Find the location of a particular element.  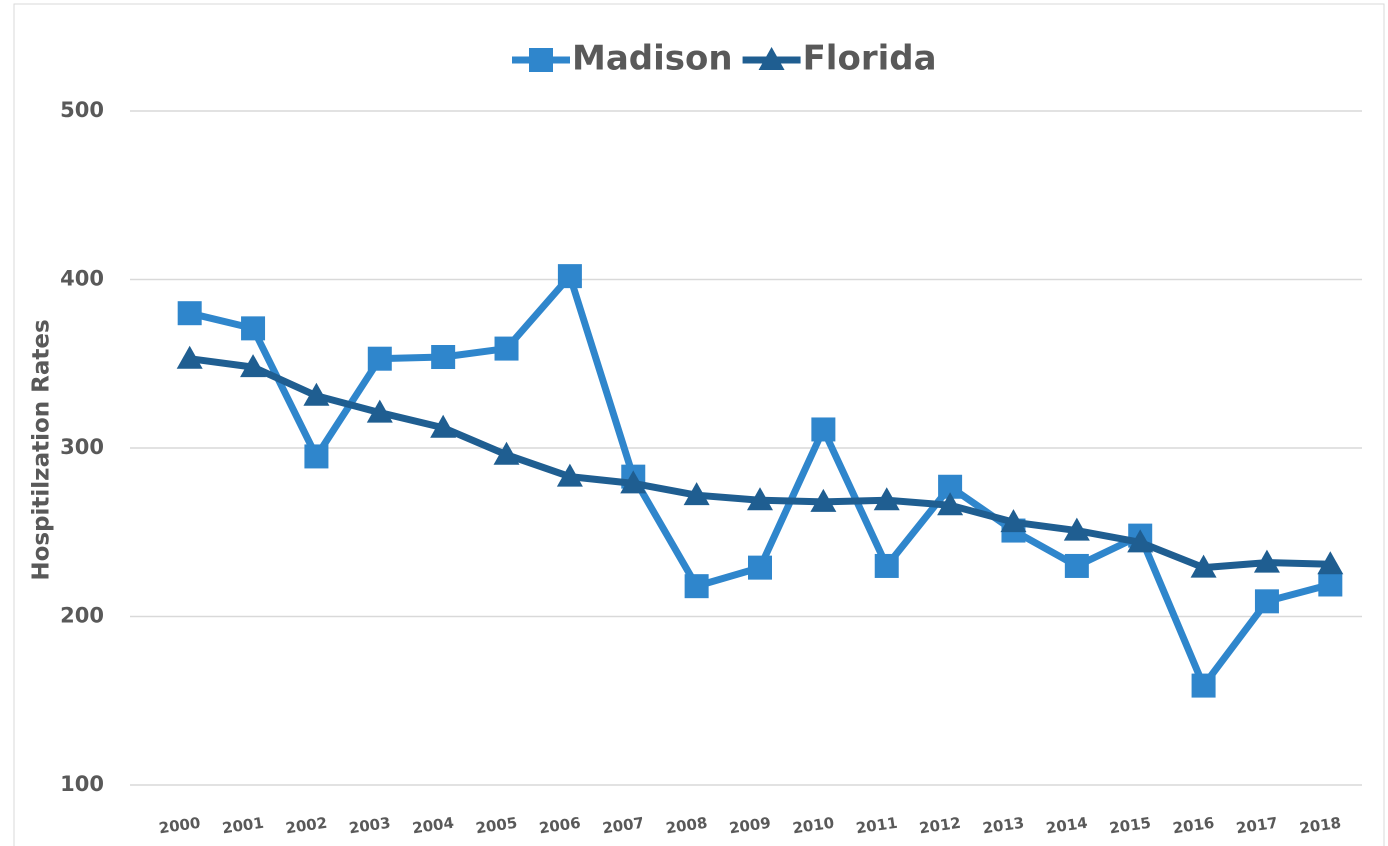

x-tick-label: 2006 is located at coordinates (560, 826).